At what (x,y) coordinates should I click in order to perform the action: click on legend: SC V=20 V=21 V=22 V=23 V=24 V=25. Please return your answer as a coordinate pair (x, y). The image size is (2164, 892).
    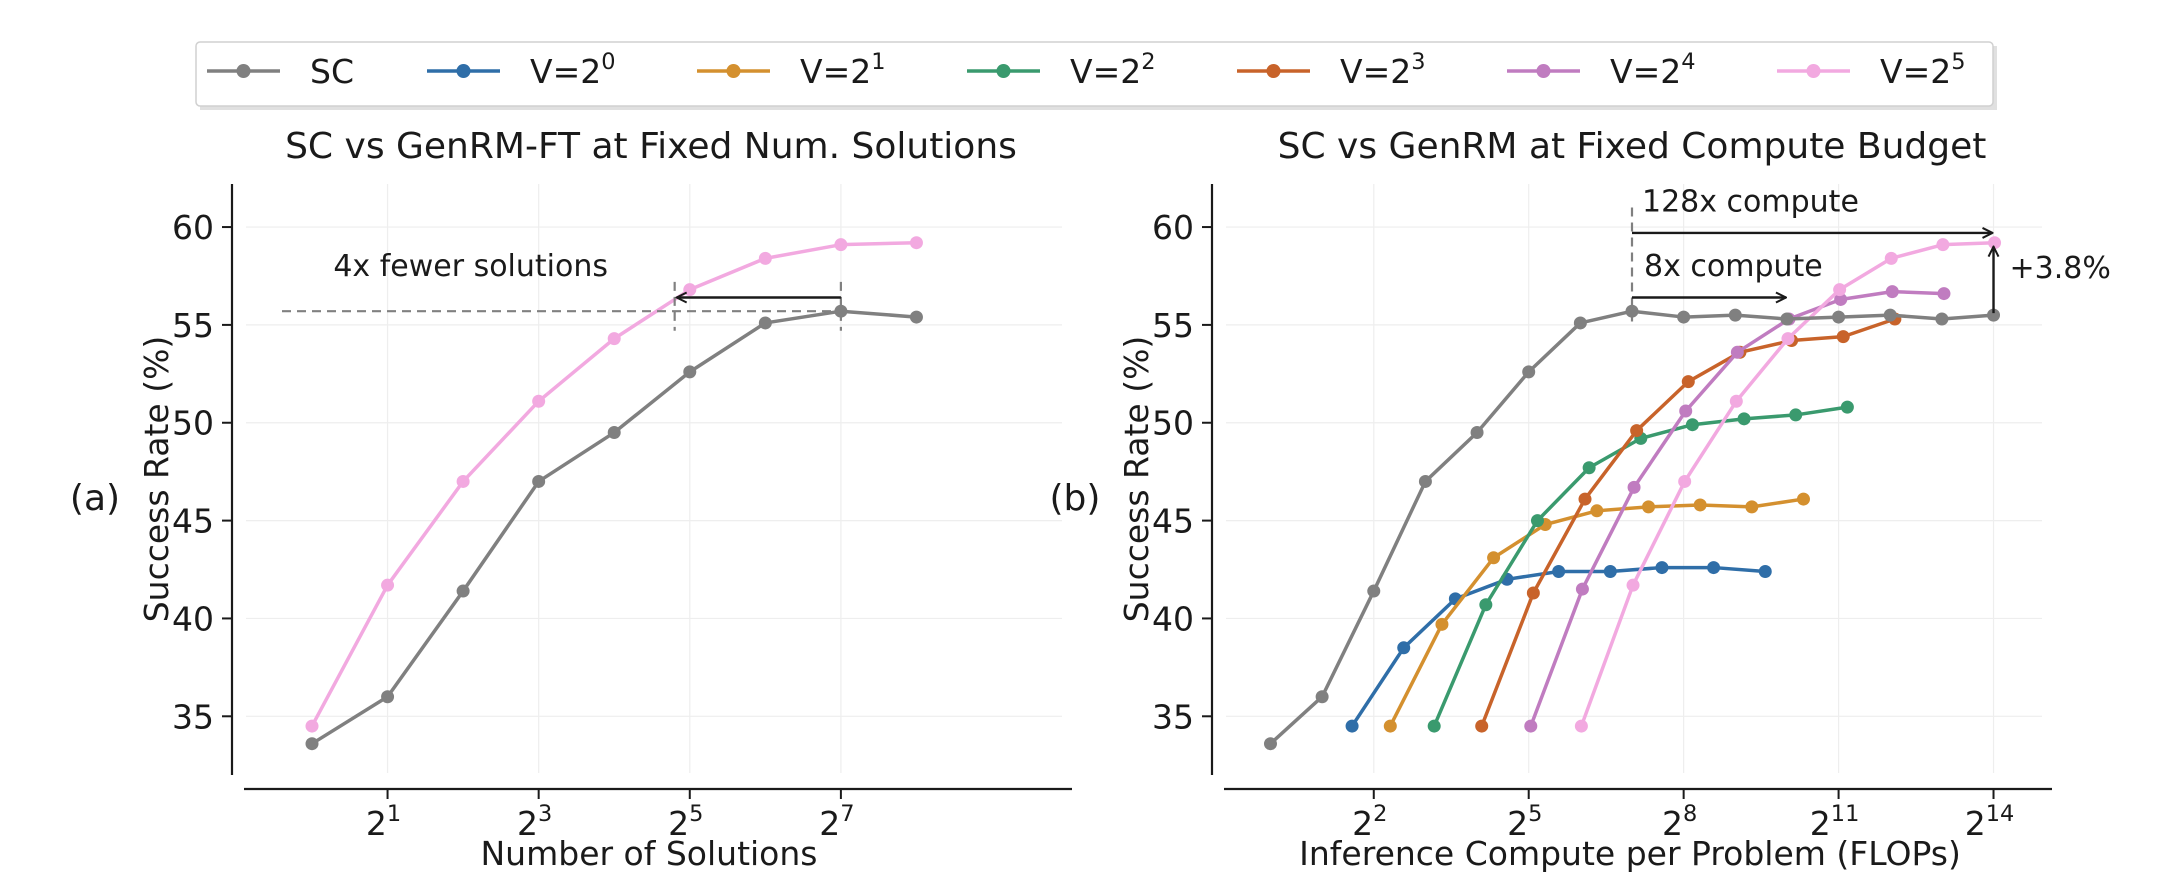
    Looking at the image, I should click on (1096, 75).